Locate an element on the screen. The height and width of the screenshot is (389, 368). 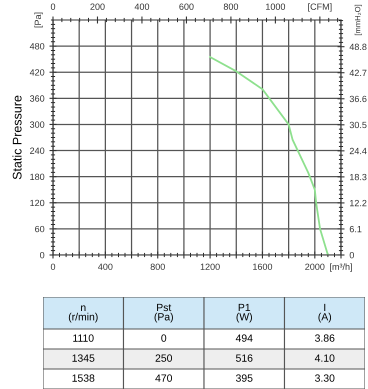
y2-tick-label: 30.5 is located at coordinates (358, 125).